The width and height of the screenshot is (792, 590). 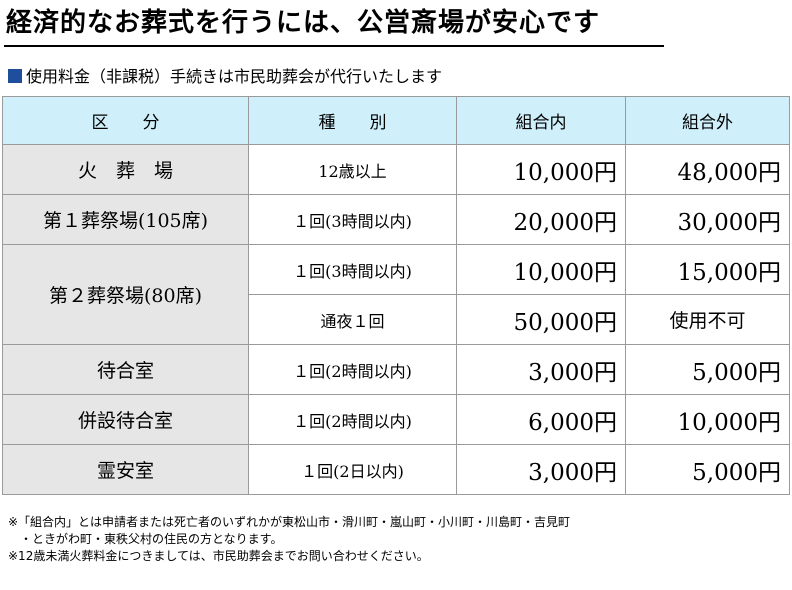 What do you see at coordinates (125, 469) in the screenshot?
I see `facility-cell: 霊安室` at bounding box center [125, 469].